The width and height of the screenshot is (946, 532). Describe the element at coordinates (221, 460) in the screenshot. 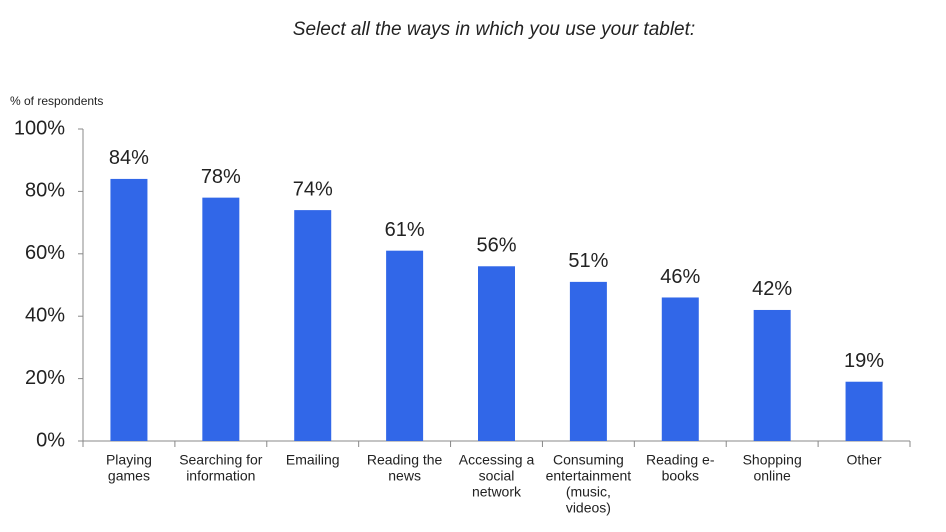

I see `x-tick-label: Searching for` at that location.